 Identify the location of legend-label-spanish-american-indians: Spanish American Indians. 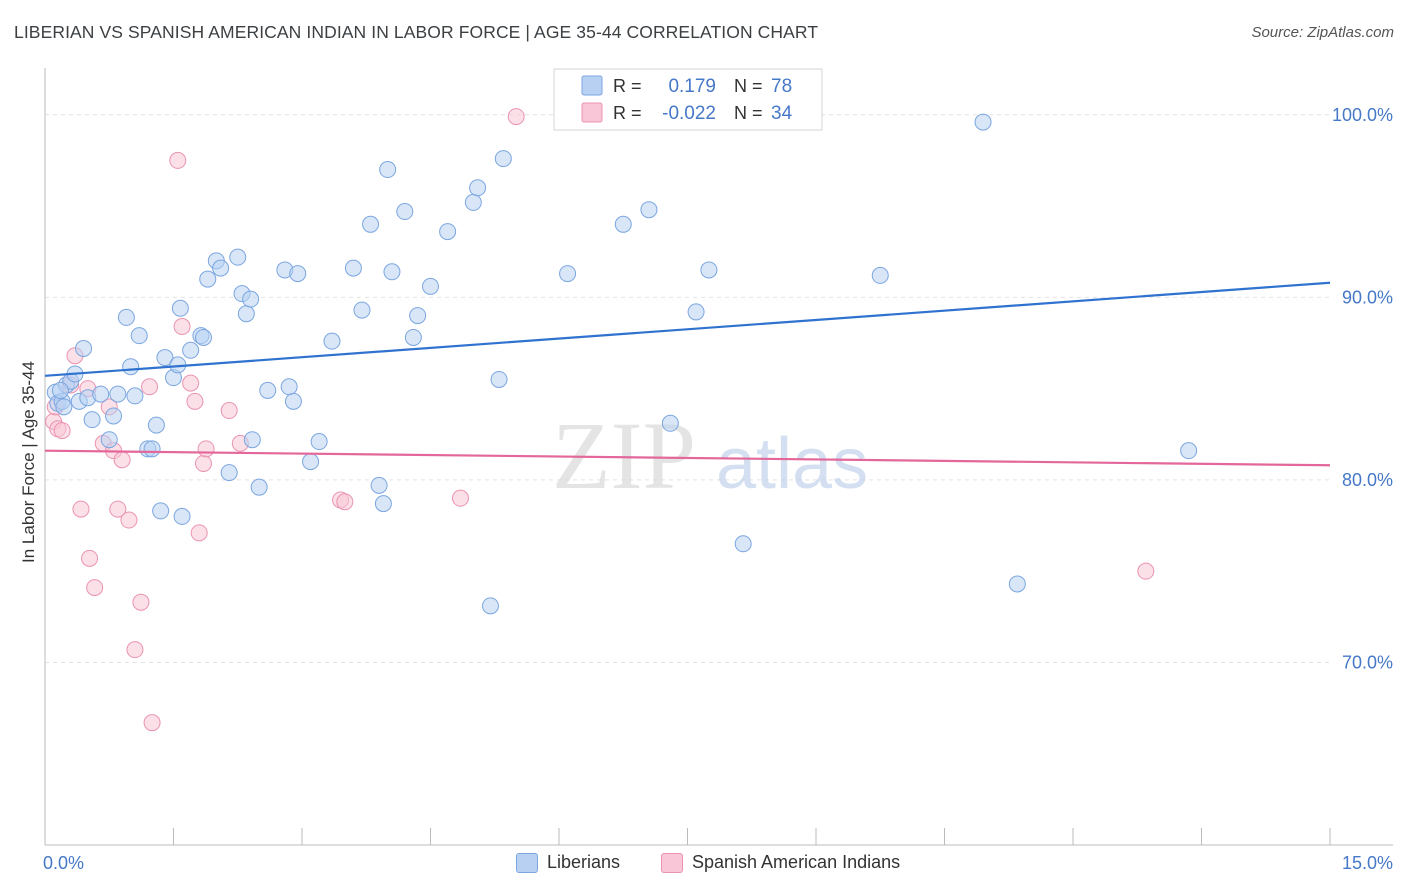
(796, 862).